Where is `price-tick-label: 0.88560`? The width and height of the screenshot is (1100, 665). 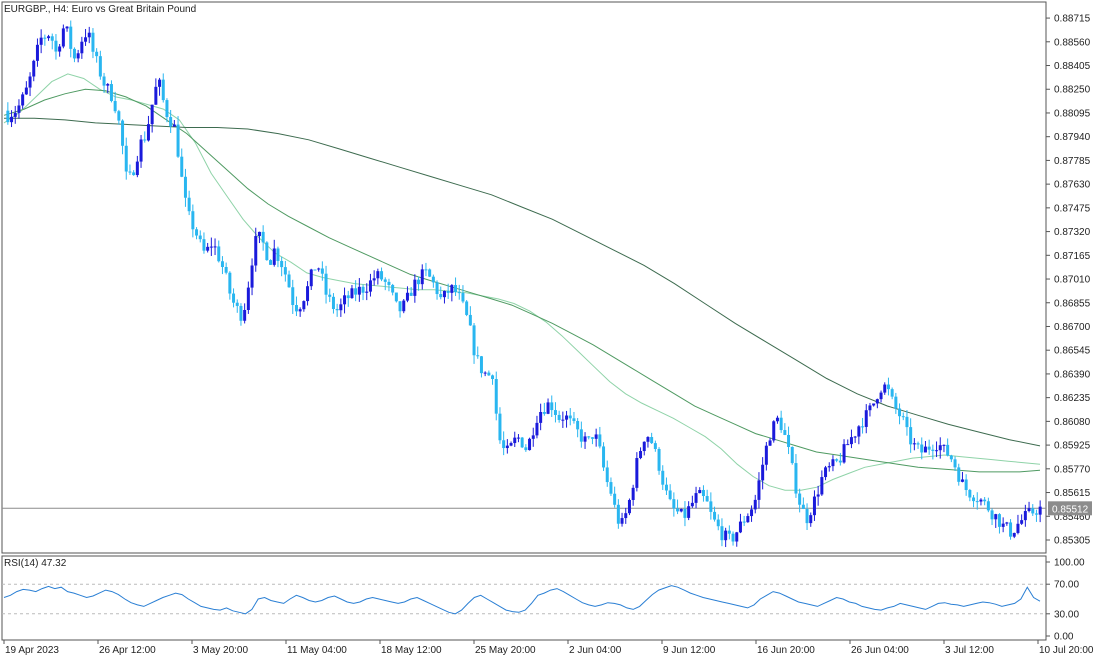 price-tick-label: 0.88560 is located at coordinates (1072, 42).